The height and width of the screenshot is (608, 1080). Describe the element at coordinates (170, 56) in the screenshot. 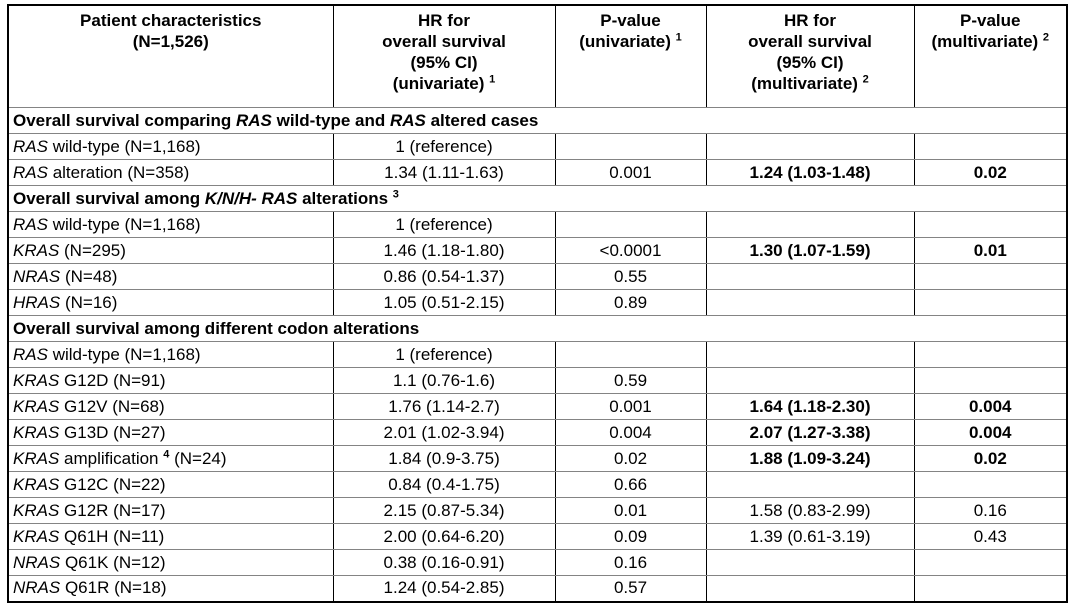

I see `col-patient-characteristics: Patient characteristics (N=1,526)` at that location.